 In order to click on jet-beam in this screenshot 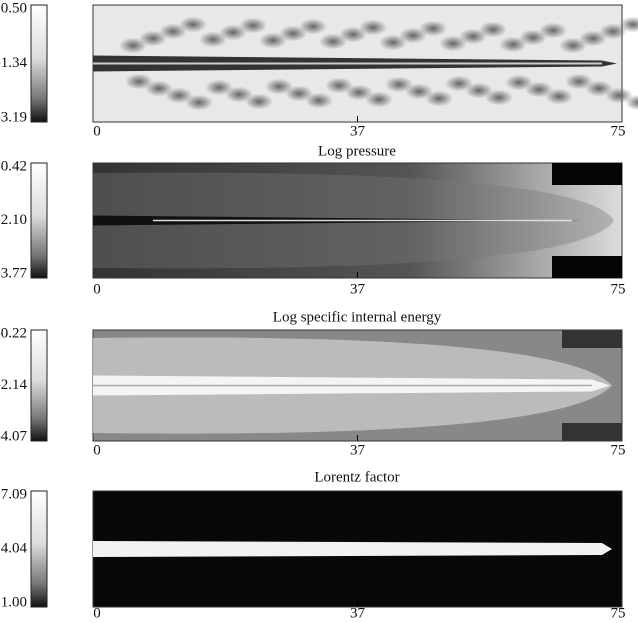, I will do `click(352, 549)`.